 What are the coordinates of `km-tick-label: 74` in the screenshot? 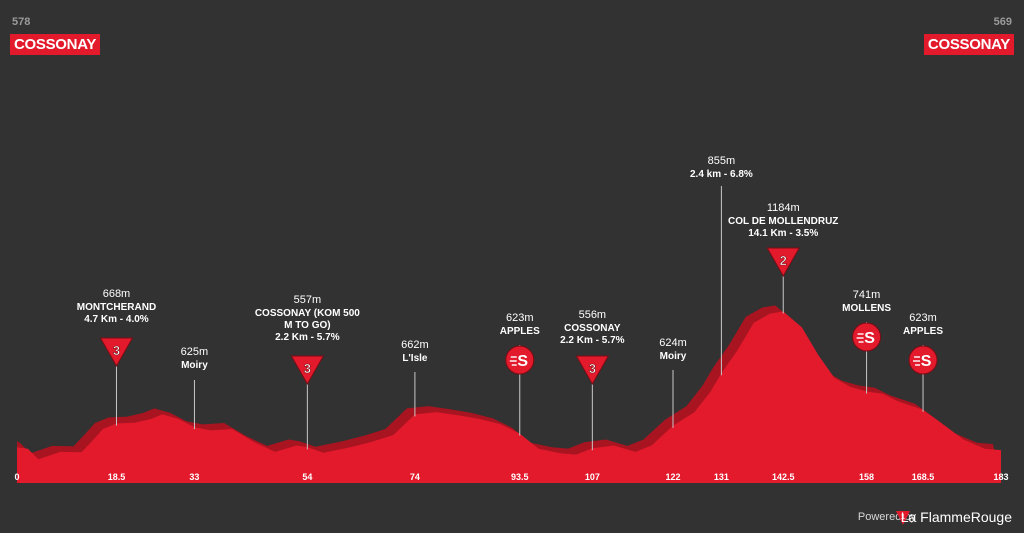 It's located at (415, 477).